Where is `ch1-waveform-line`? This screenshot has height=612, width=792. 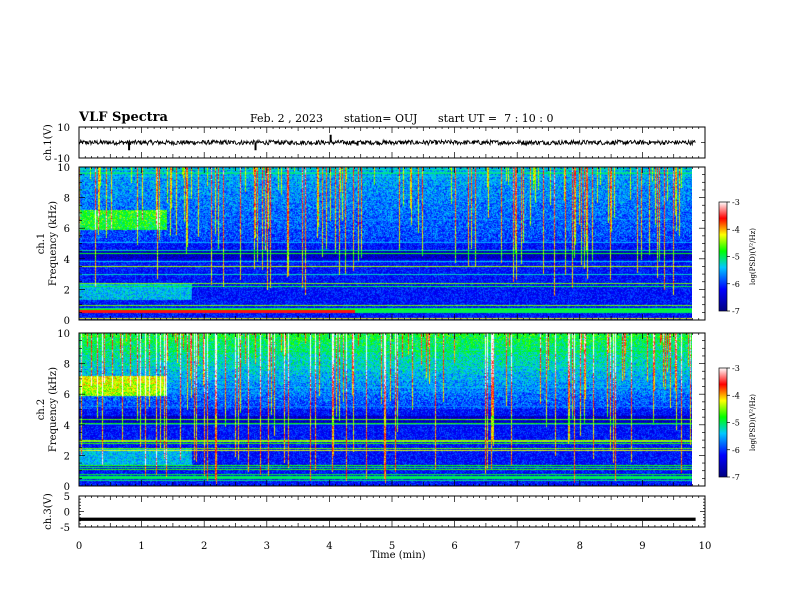
ch1-waveform-line is located at coordinates (387, 142).